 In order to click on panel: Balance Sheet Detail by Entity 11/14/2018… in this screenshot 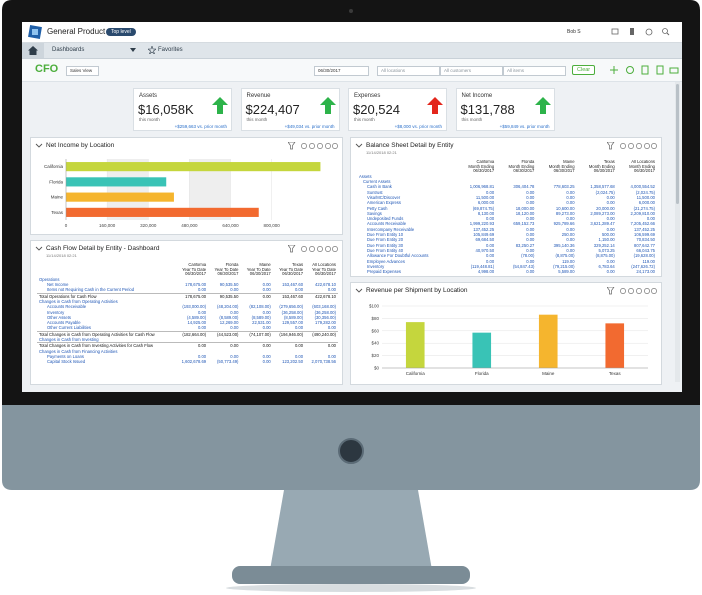, I will do `click(506, 207)`.